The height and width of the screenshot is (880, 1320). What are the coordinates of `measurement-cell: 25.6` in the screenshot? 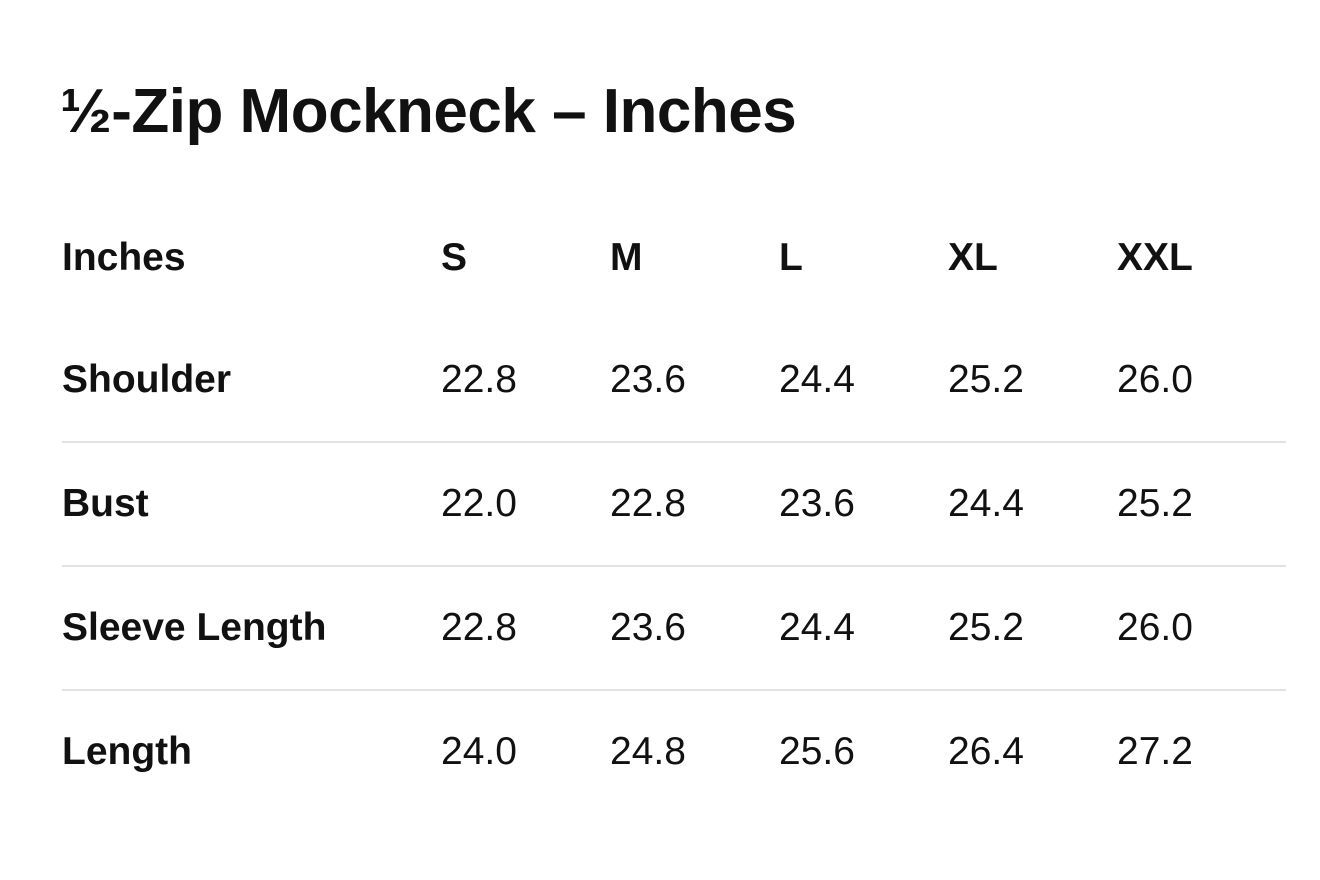 It's located at (817, 751).